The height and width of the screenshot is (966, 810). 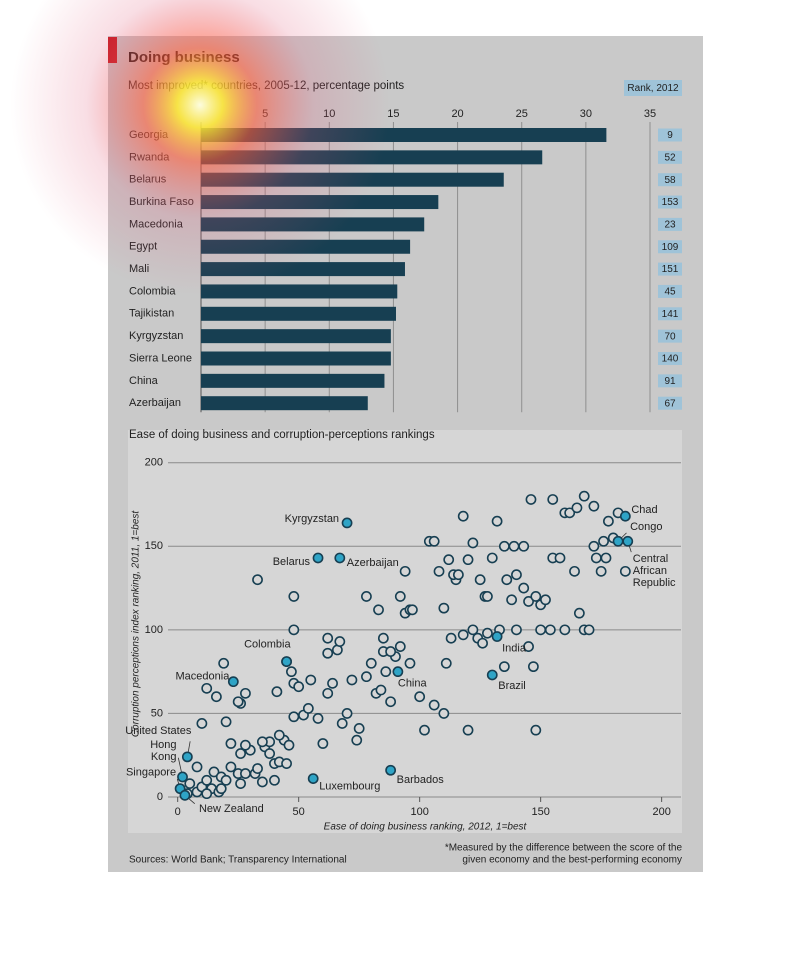 I want to click on x-tick-label: 25, so click(x=522, y=114).